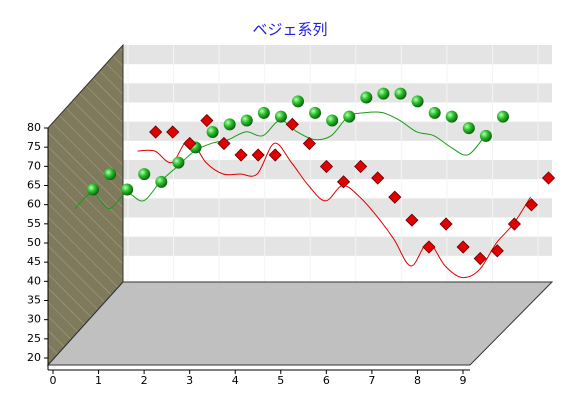  I want to click on y-tick-label: 30, so click(34, 319).